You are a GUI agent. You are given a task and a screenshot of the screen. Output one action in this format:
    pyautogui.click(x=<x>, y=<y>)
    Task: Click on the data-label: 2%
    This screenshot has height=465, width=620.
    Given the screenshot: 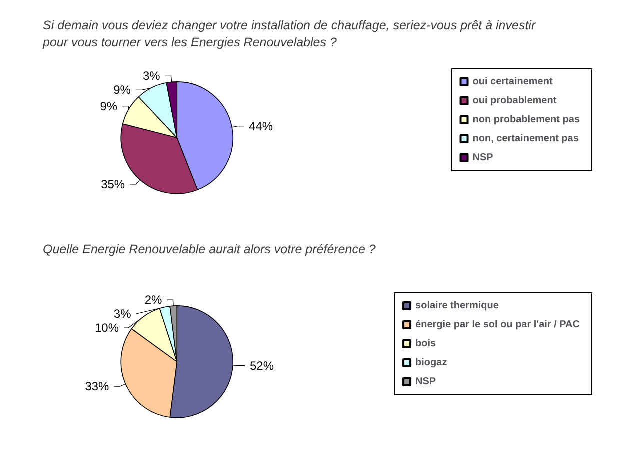 What is the action you would take?
    pyautogui.click(x=153, y=300)
    